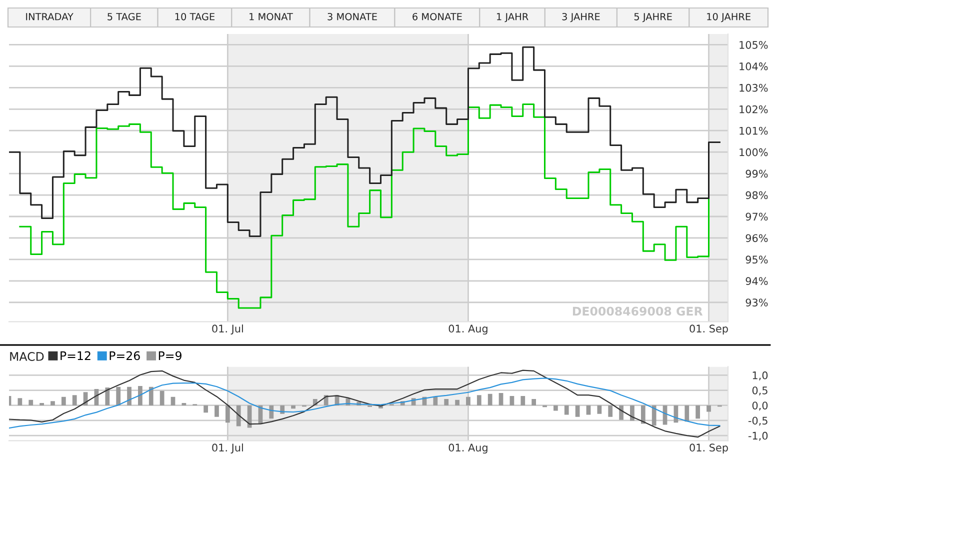  What do you see at coordinates (271, 16) in the screenshot?
I see `text: 1 MONAT` at bounding box center [271, 16].